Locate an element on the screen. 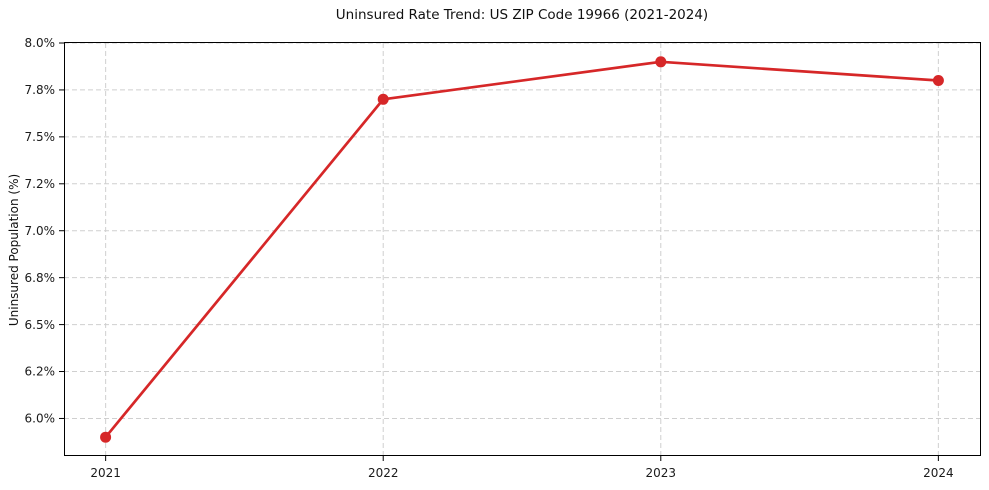 The image size is (989, 490). y-tick-label: 6.0% is located at coordinates (40, 419).